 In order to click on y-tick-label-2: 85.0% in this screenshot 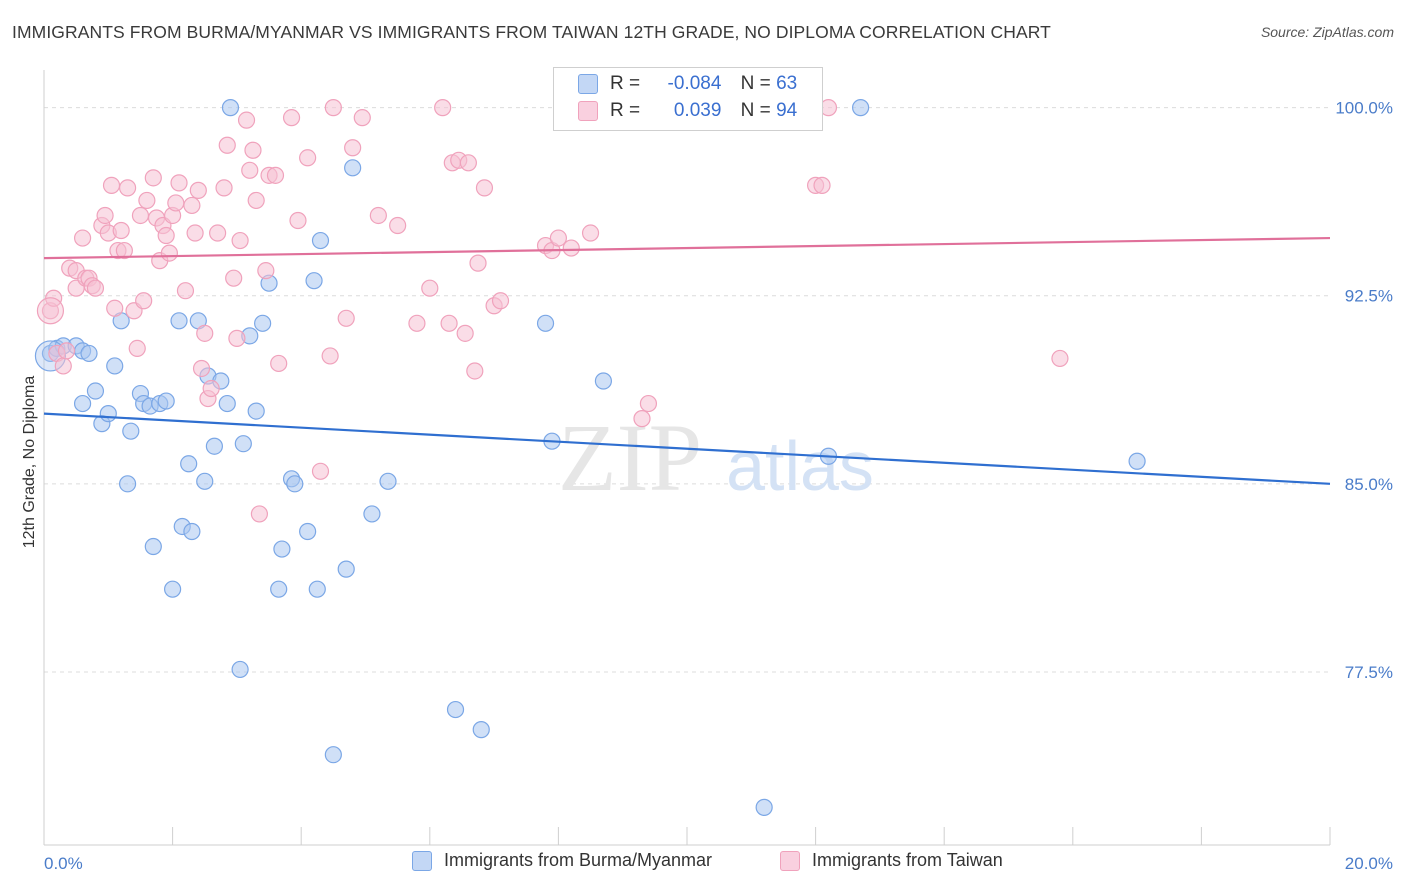, I will do `click(1369, 484)`.